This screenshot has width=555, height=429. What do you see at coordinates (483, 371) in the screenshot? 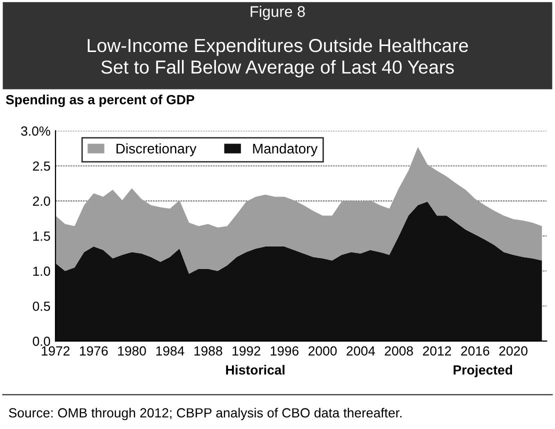
I see `text: Projected` at bounding box center [483, 371].